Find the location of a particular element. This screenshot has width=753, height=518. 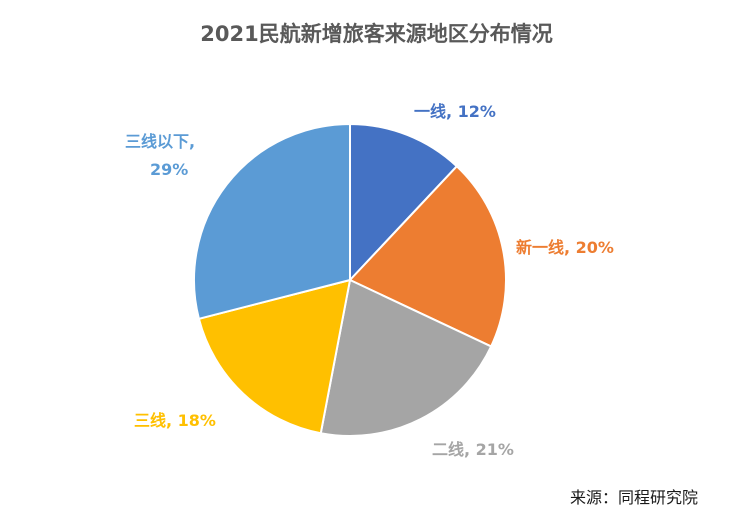

chart-title: 2021民航新增旅客来源地区分布情况 is located at coordinates (376, 34).